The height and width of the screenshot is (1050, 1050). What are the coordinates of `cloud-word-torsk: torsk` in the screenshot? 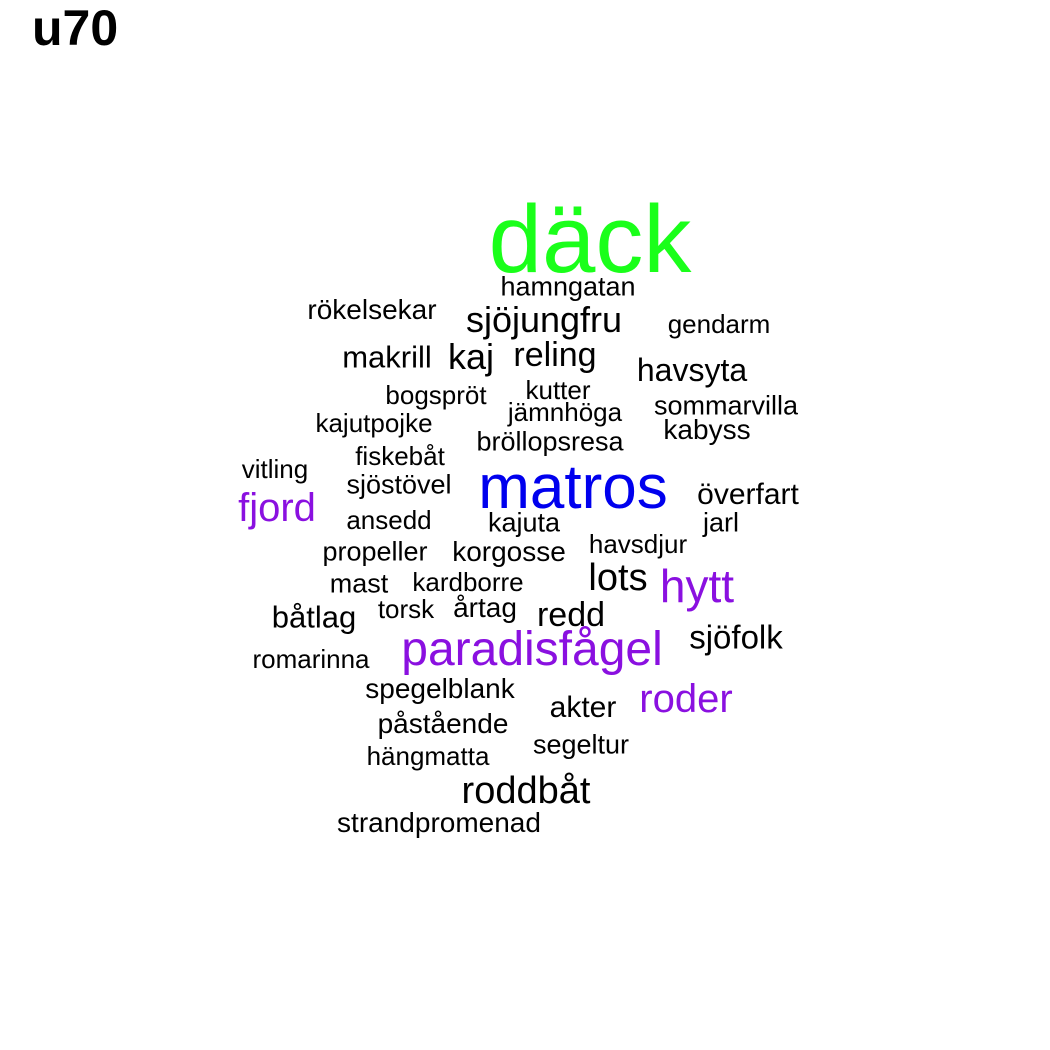 It's located at (406, 609).